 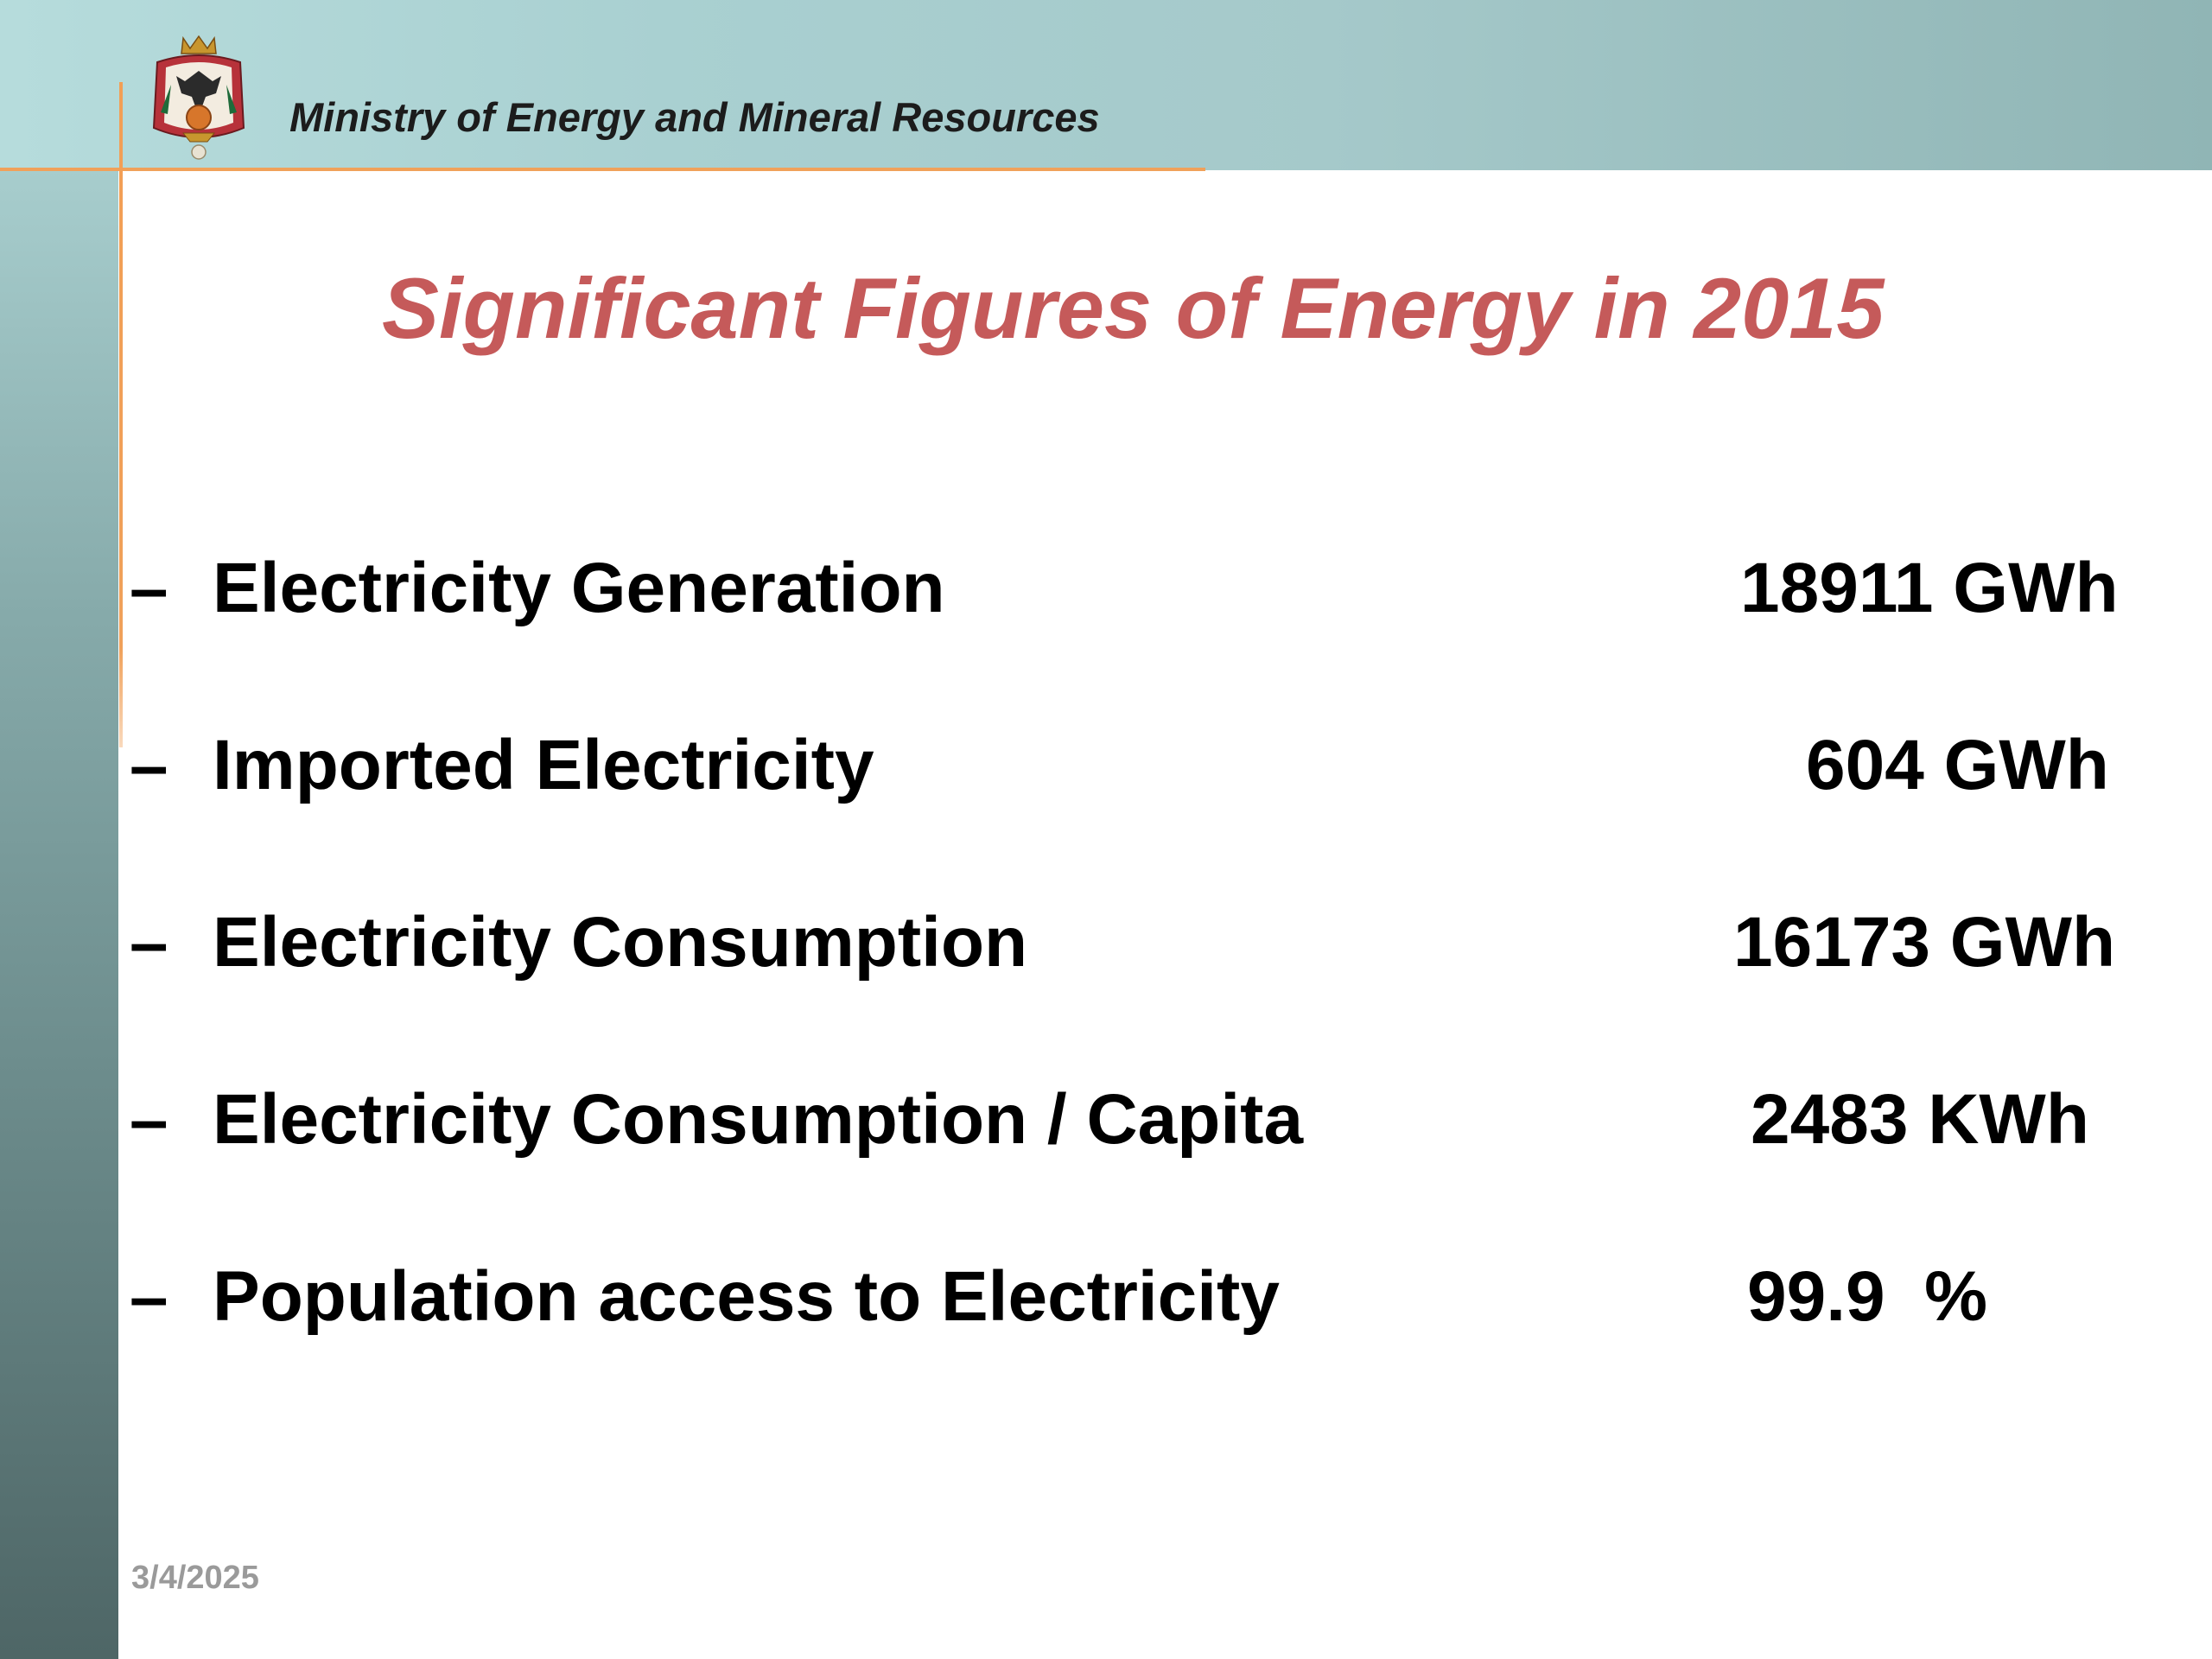 What do you see at coordinates (620, 942) in the screenshot?
I see `figure-label: Electricity Consumption` at bounding box center [620, 942].